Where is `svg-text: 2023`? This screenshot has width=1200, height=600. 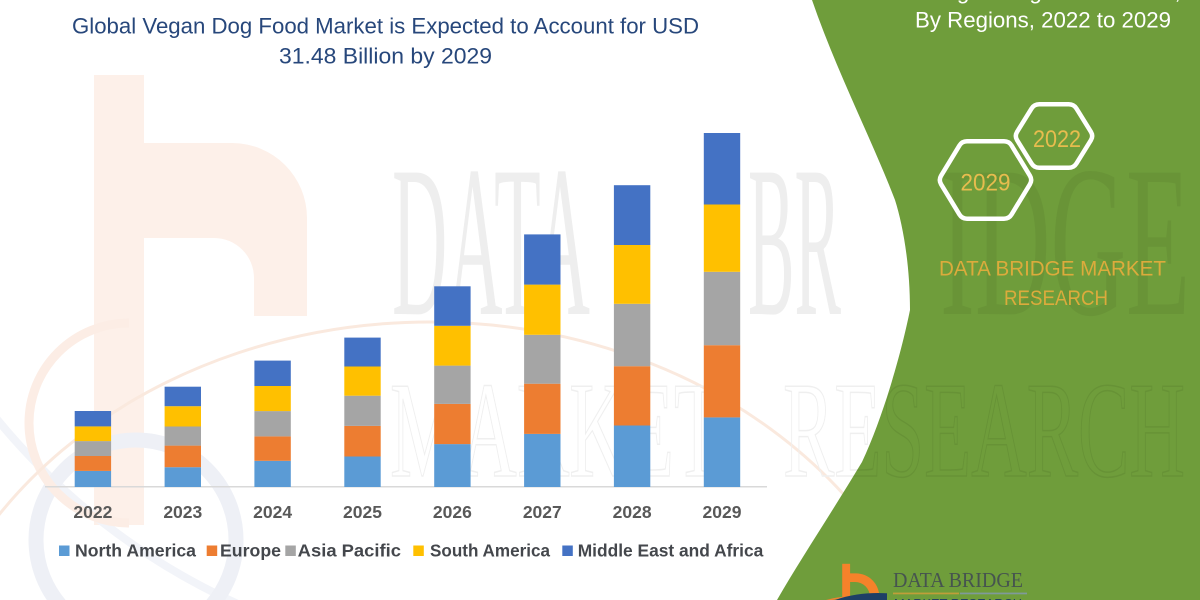
svg-text: 2023 is located at coordinates (182, 512).